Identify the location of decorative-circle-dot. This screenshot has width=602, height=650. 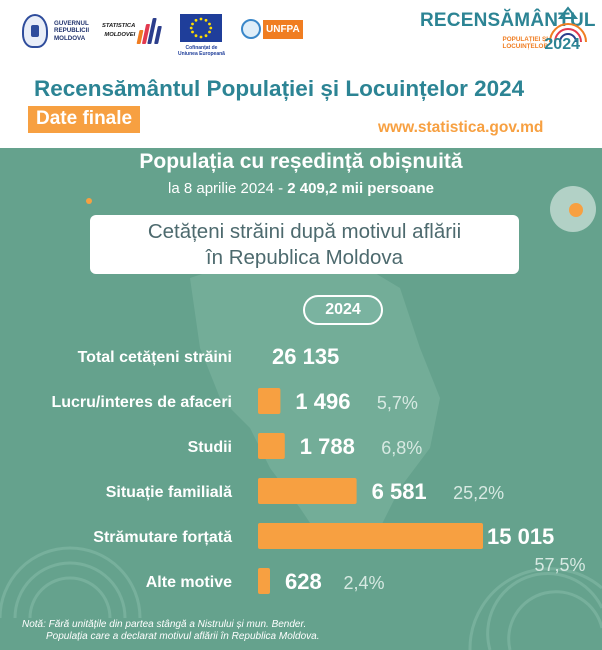
(576, 210).